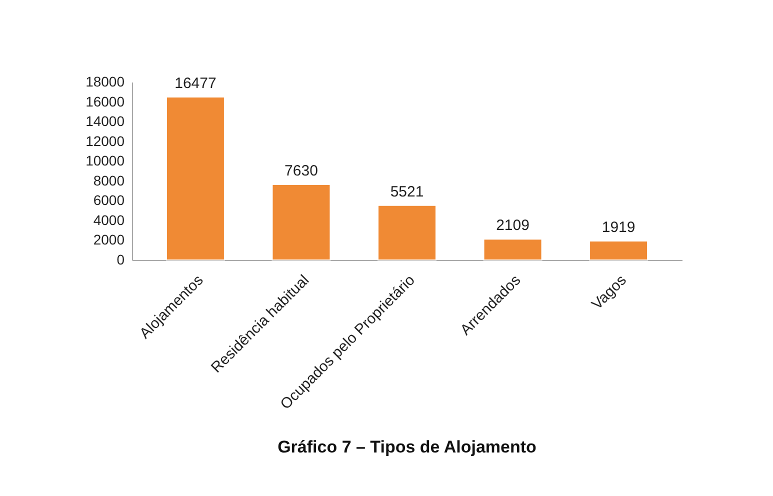 This screenshot has height=496, width=773. I want to click on data-label: 5521, so click(407, 191).